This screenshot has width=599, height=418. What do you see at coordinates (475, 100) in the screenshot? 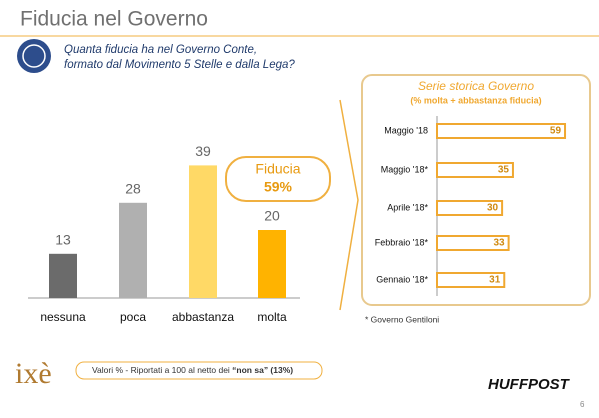
I see `series-subtitle: (% molta + abbastanza fiducia)` at bounding box center [475, 100].